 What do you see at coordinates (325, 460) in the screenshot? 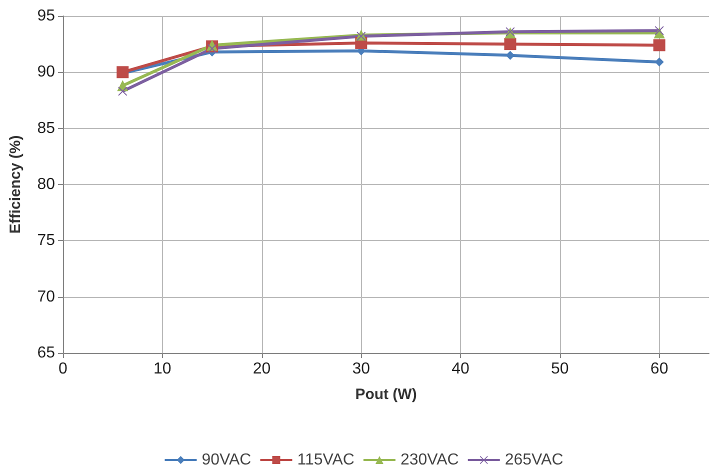
I see `legend-label: 115VAC` at bounding box center [325, 460].